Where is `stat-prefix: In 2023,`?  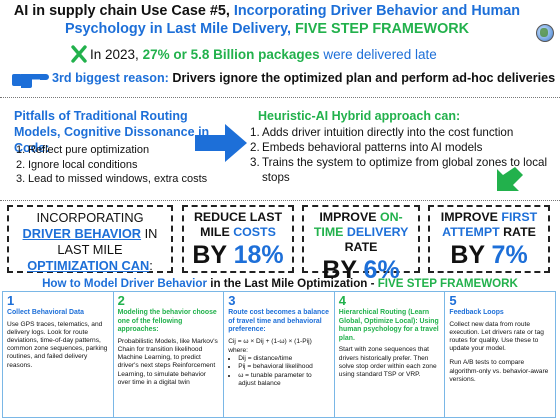
stat-prefix: In 2023, is located at coordinates (114, 54).